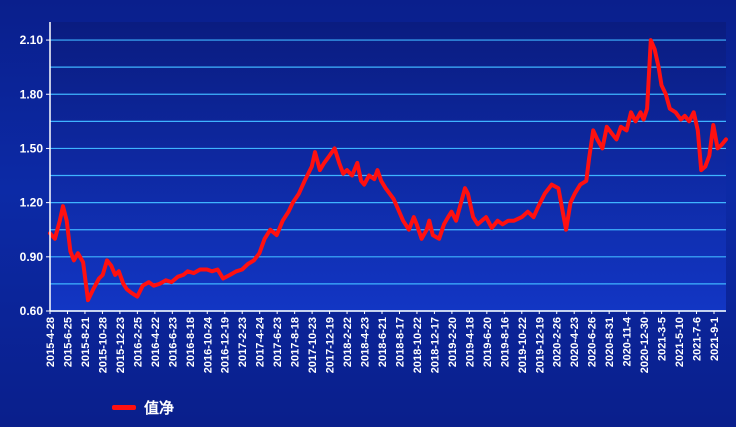  Describe the element at coordinates (715, 339) in the screenshot. I see `x-tick-label: 2021-9-1` at that location.